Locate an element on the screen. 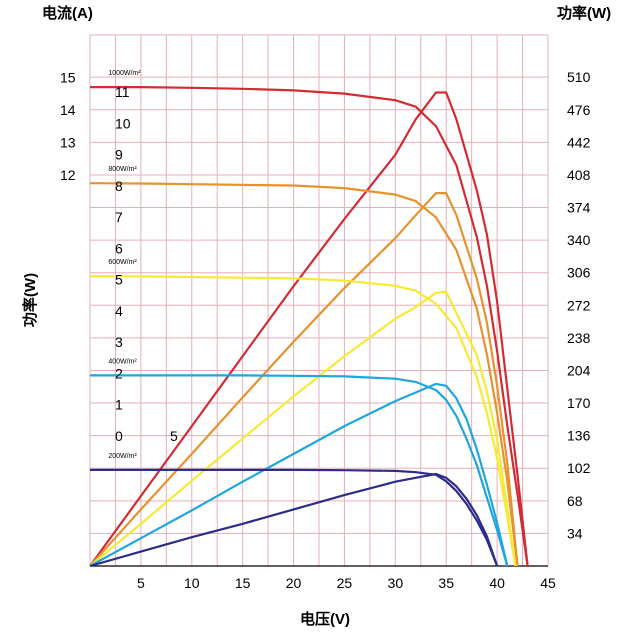  stray-tick-label: 5 is located at coordinates (174, 436).